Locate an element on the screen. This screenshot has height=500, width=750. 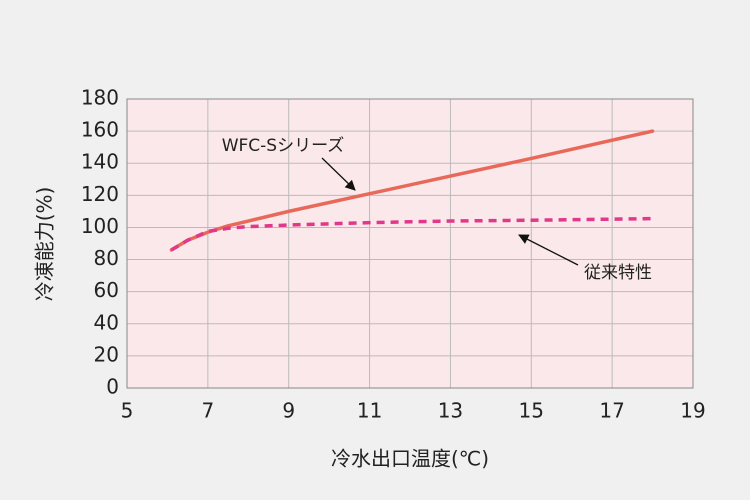
y-tick-label: 140 is located at coordinates (100, 162).